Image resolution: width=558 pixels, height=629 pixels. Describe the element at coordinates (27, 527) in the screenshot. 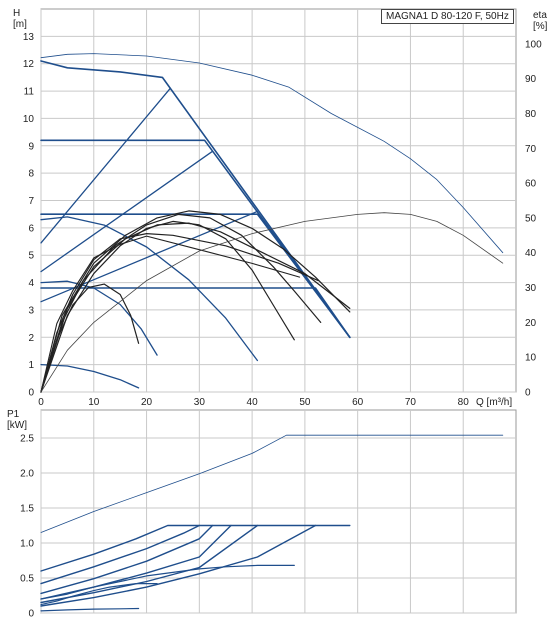

I see `power-tick-labels: 0 0.5 1.0 1.5 2.0 2.5` at that location.